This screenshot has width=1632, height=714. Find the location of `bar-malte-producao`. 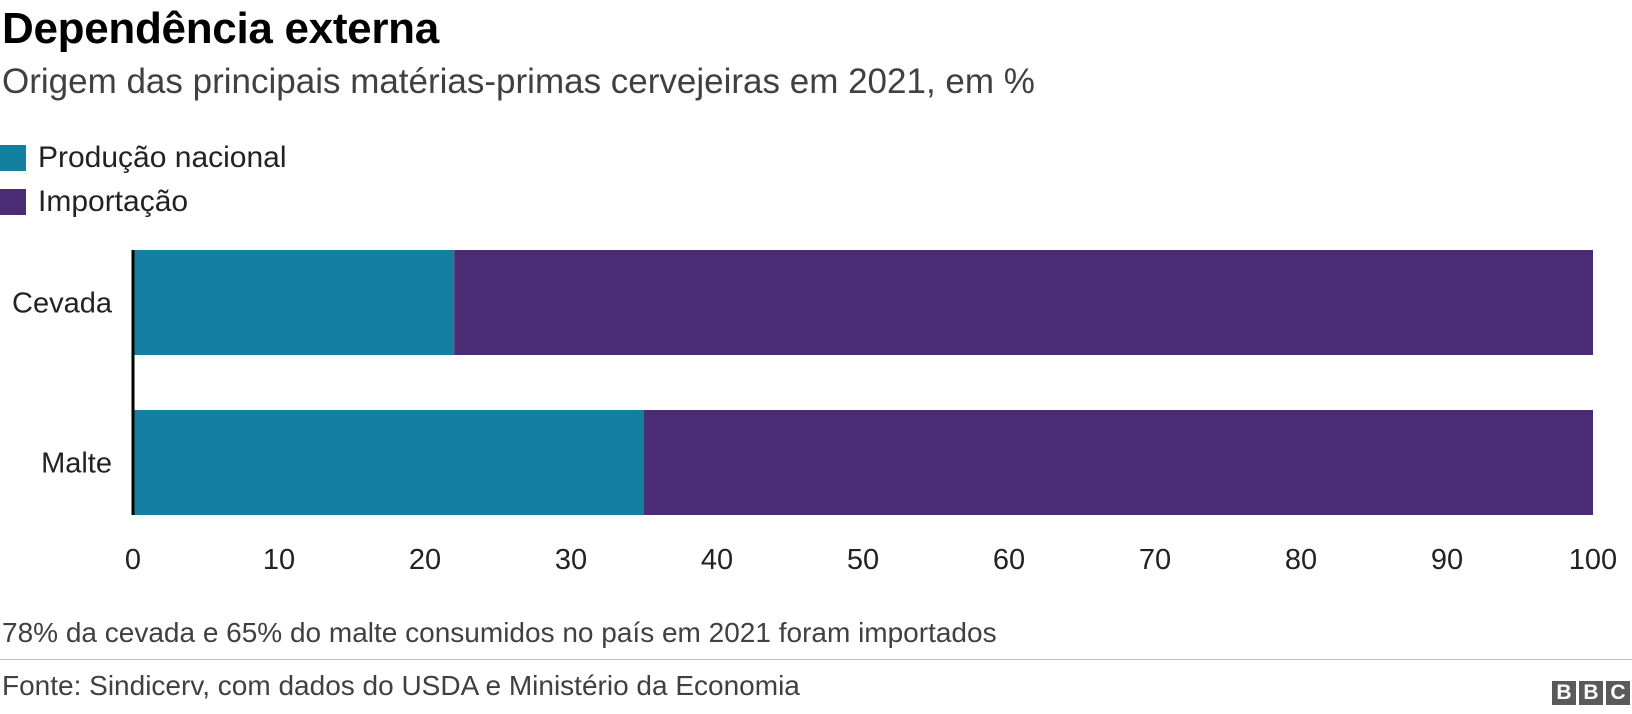

bar-malte-producao is located at coordinates (388, 462).